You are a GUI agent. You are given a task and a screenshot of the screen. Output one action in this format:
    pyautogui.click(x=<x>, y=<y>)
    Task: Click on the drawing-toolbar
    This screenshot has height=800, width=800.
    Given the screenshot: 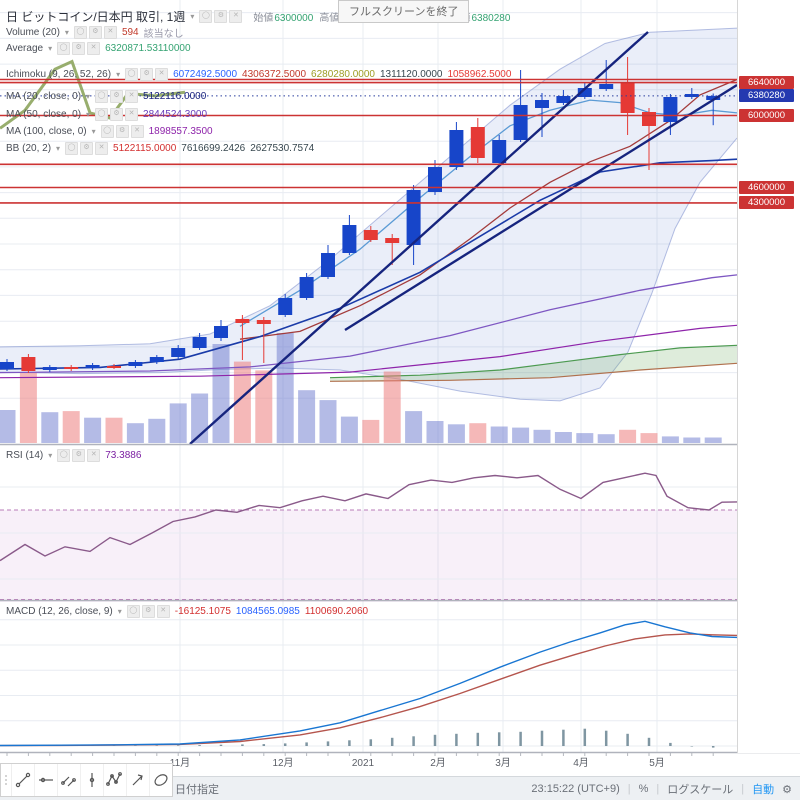 What is the action you would take?
    pyautogui.click(x=86, y=780)
    